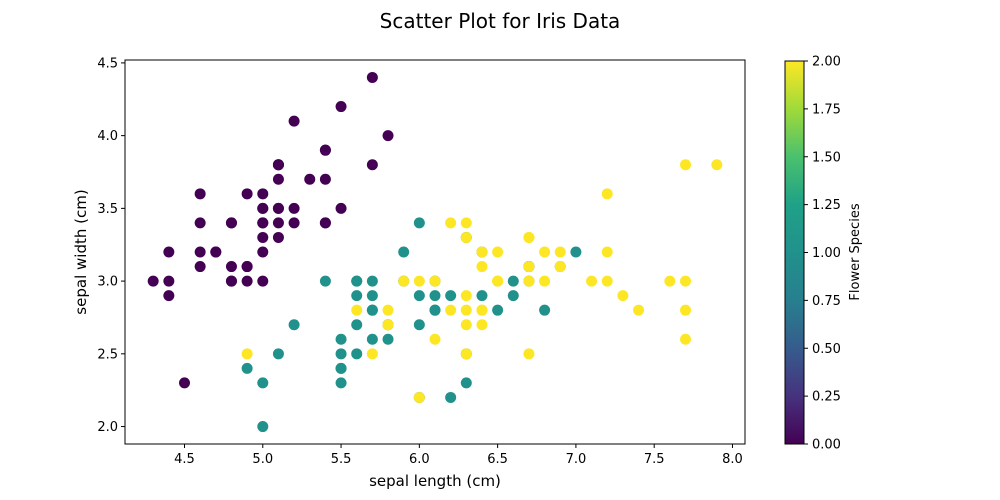  Describe the element at coordinates (262, 459) in the screenshot. I see `x-tick-label: 5.0` at that location.